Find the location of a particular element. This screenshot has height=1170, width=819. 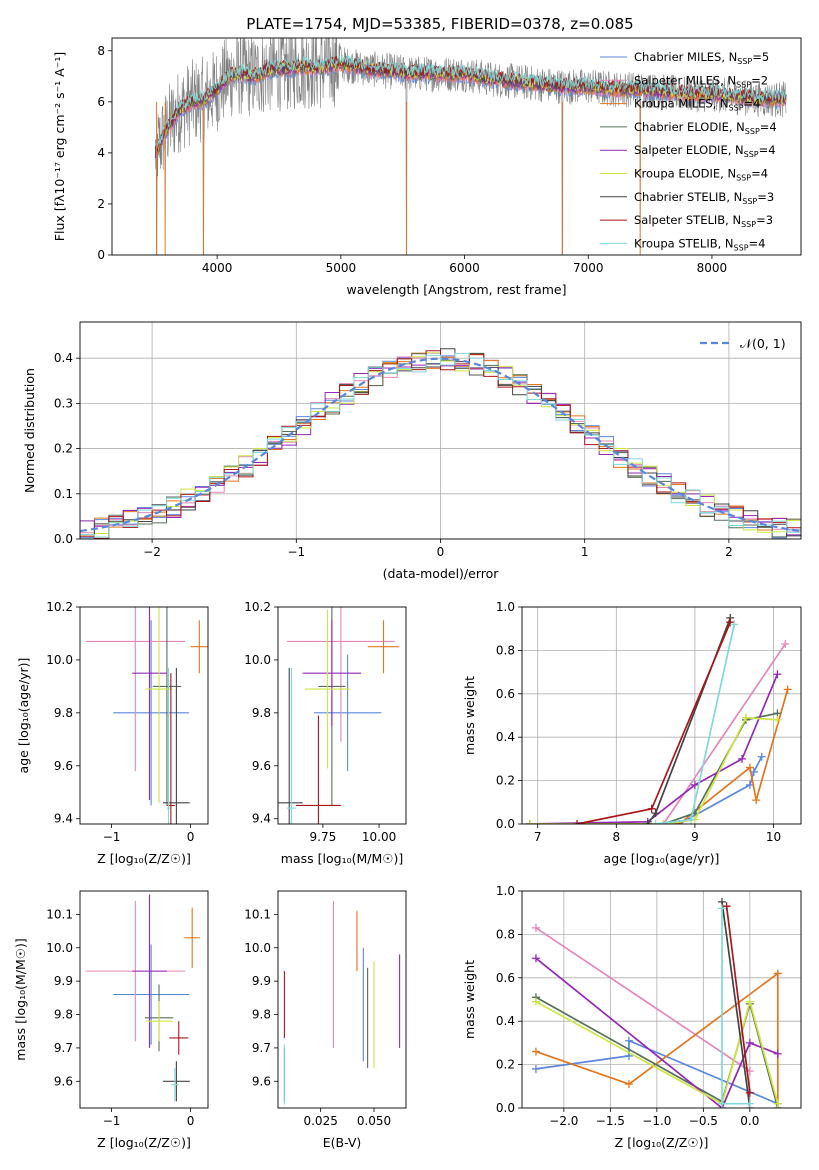

weight-marker-salpeter_stelib is located at coordinates (726, 906).